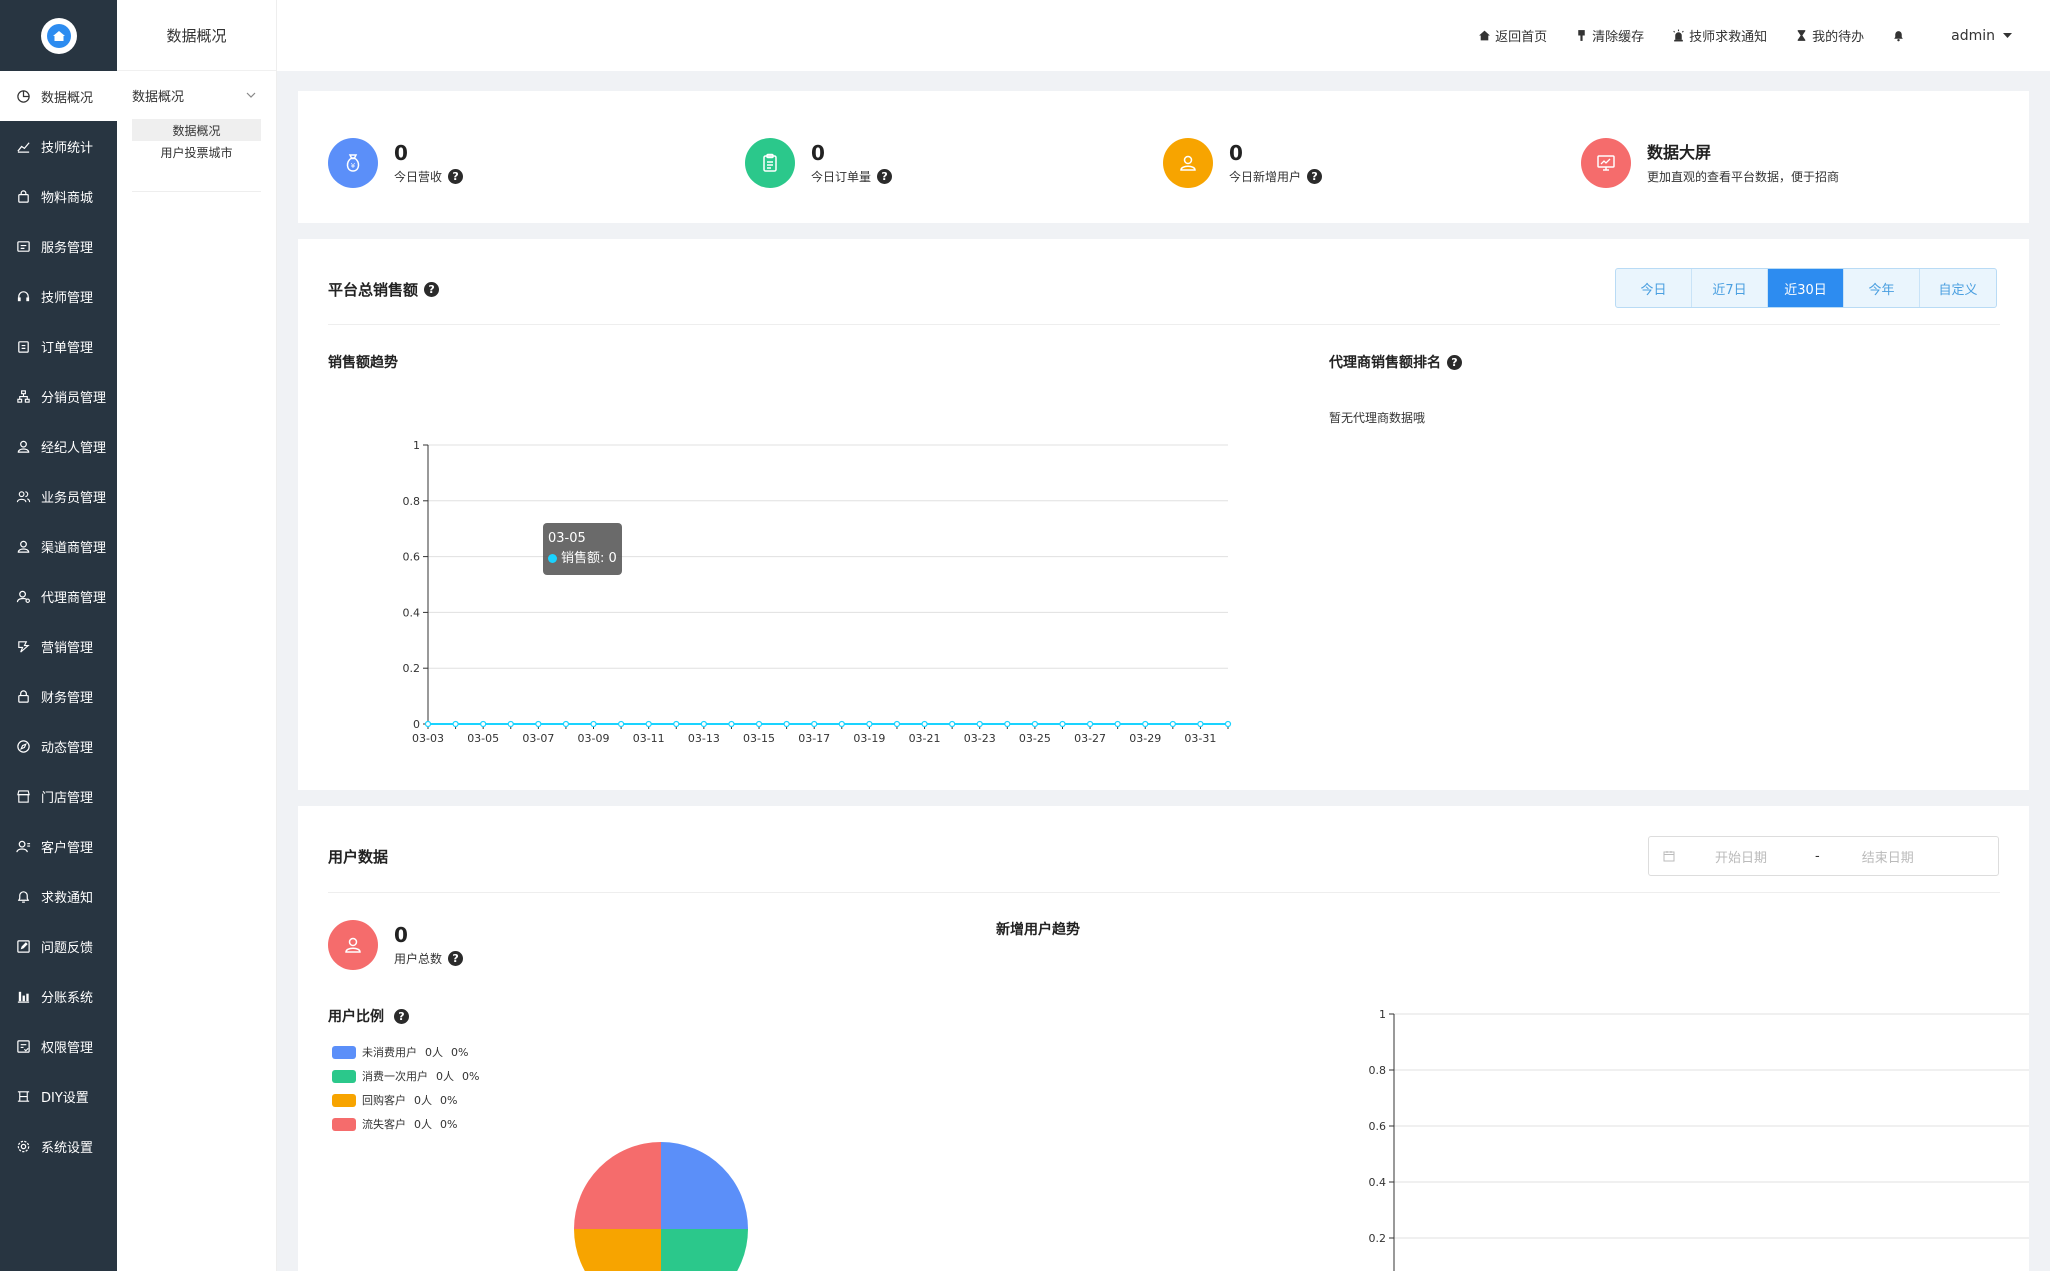 The image size is (2050, 1271). I want to click on stat-data-screen: 数据大屏 更加直观的查看平台数据，便于招商, so click(1710, 163).